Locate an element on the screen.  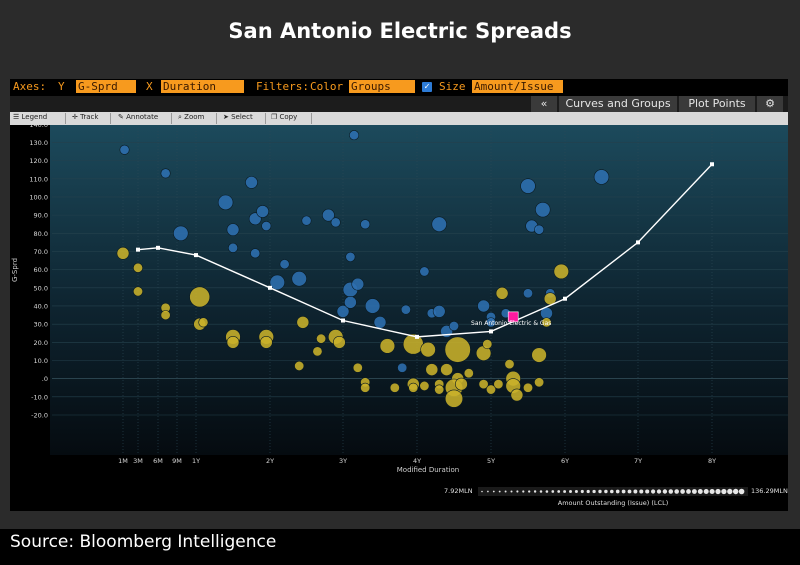
select-tool: ➤ Select is located at coordinates (238, 117).